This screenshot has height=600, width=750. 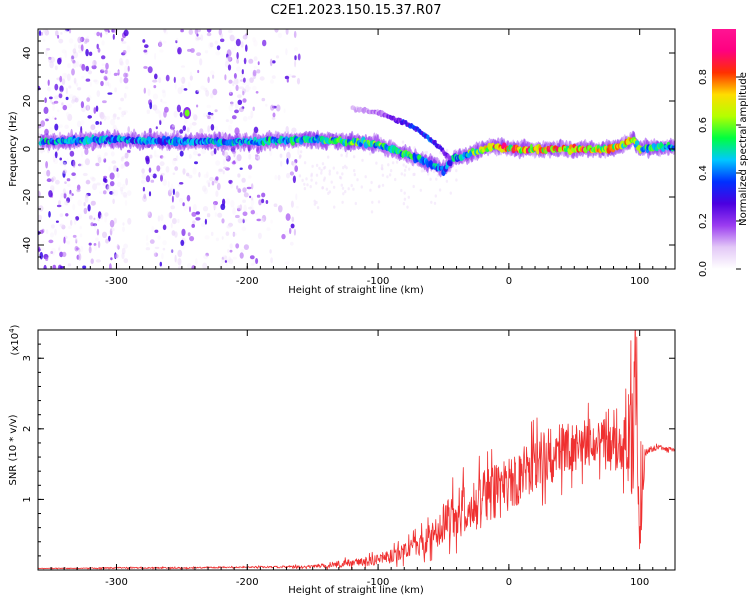 I want to click on spectrogram-hot-spot, so click(x=187, y=113).